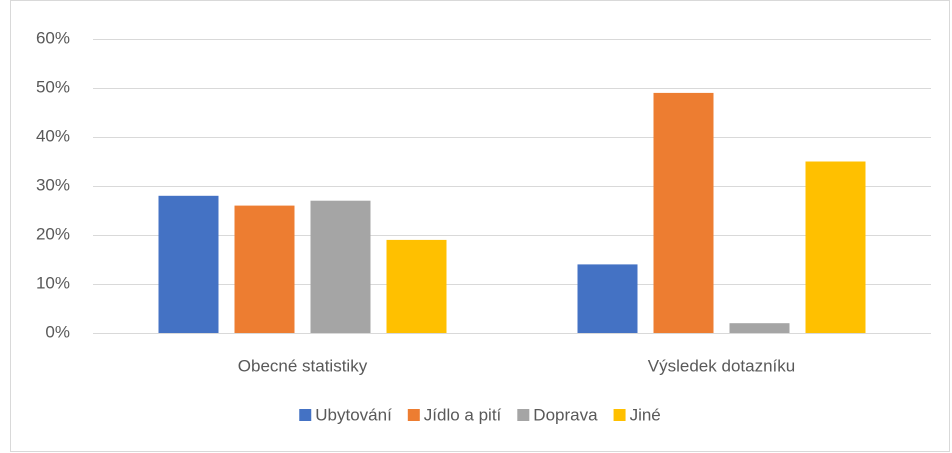 The image size is (952, 453). What do you see at coordinates (645, 414) in the screenshot?
I see `legend-label: Jiné` at bounding box center [645, 414].